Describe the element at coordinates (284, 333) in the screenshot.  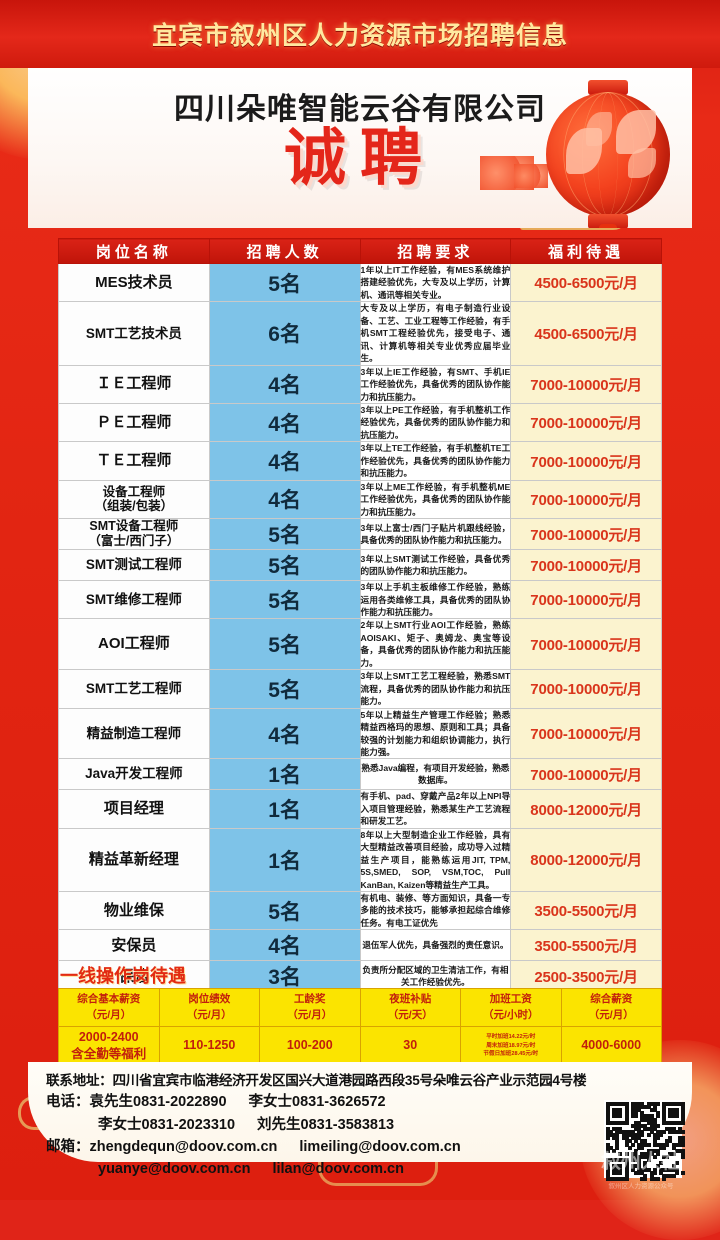
I see `cell-headcount: 6名` at that location.